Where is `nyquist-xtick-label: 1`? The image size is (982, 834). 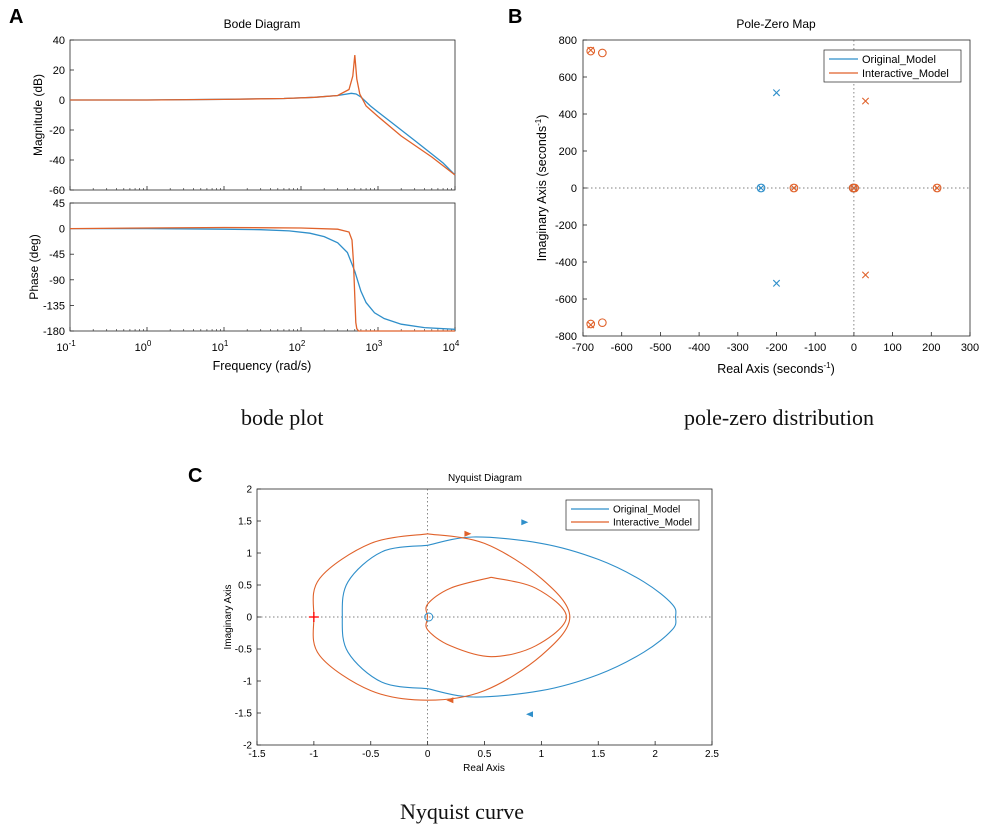 nyquist-xtick-label: 1 is located at coordinates (542, 754).